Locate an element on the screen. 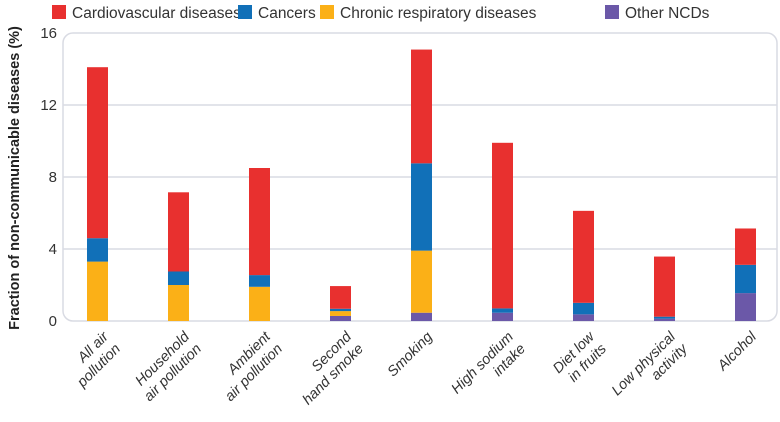 The image size is (780, 422). y-tick-label: 16 is located at coordinates (48, 33).